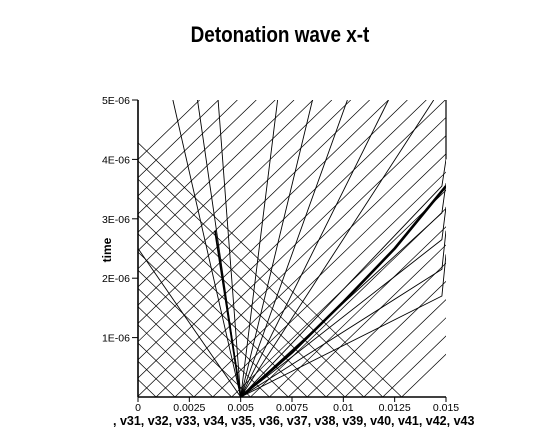  Describe the element at coordinates (116, 220) in the screenshot. I see `y-tick-label: 3E-06` at that location.